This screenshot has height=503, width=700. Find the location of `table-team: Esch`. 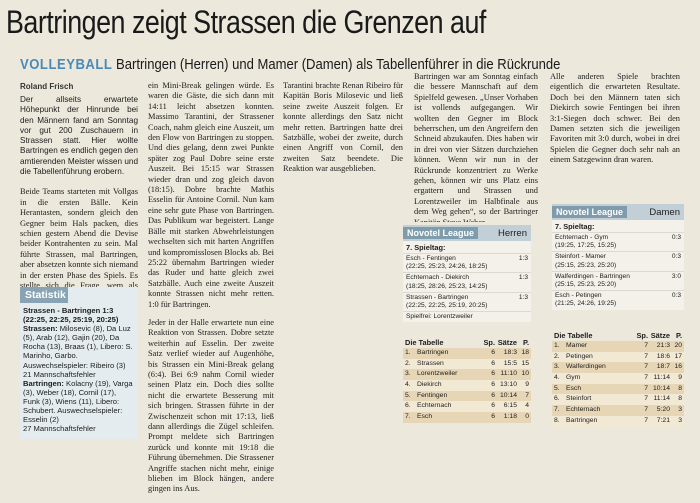

table-team: Esch is located at coordinates (574, 388).